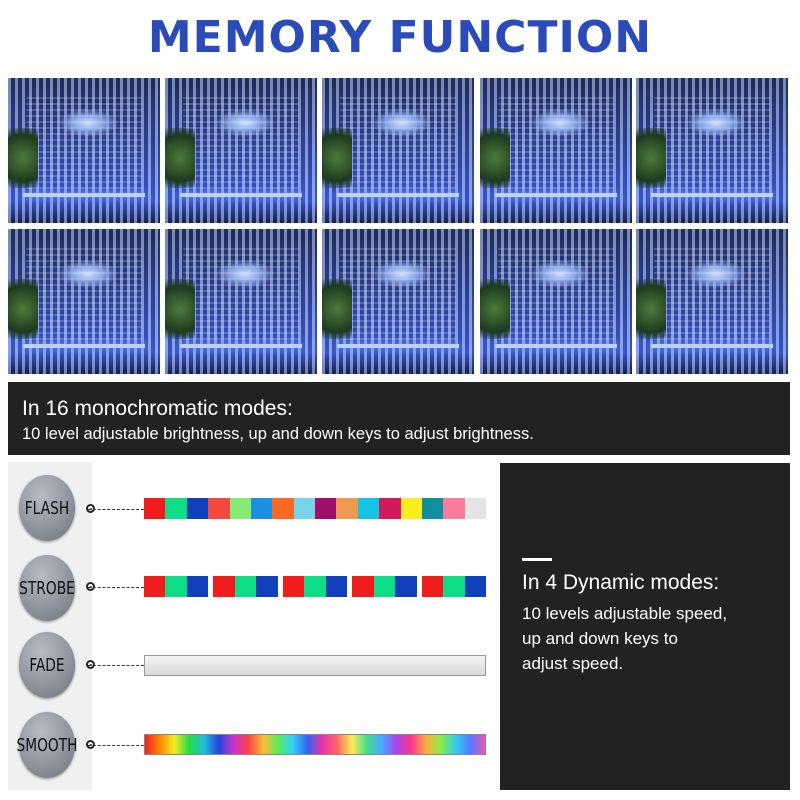 The image size is (800, 800). I want to click on fade-color-bar, so click(315, 665).